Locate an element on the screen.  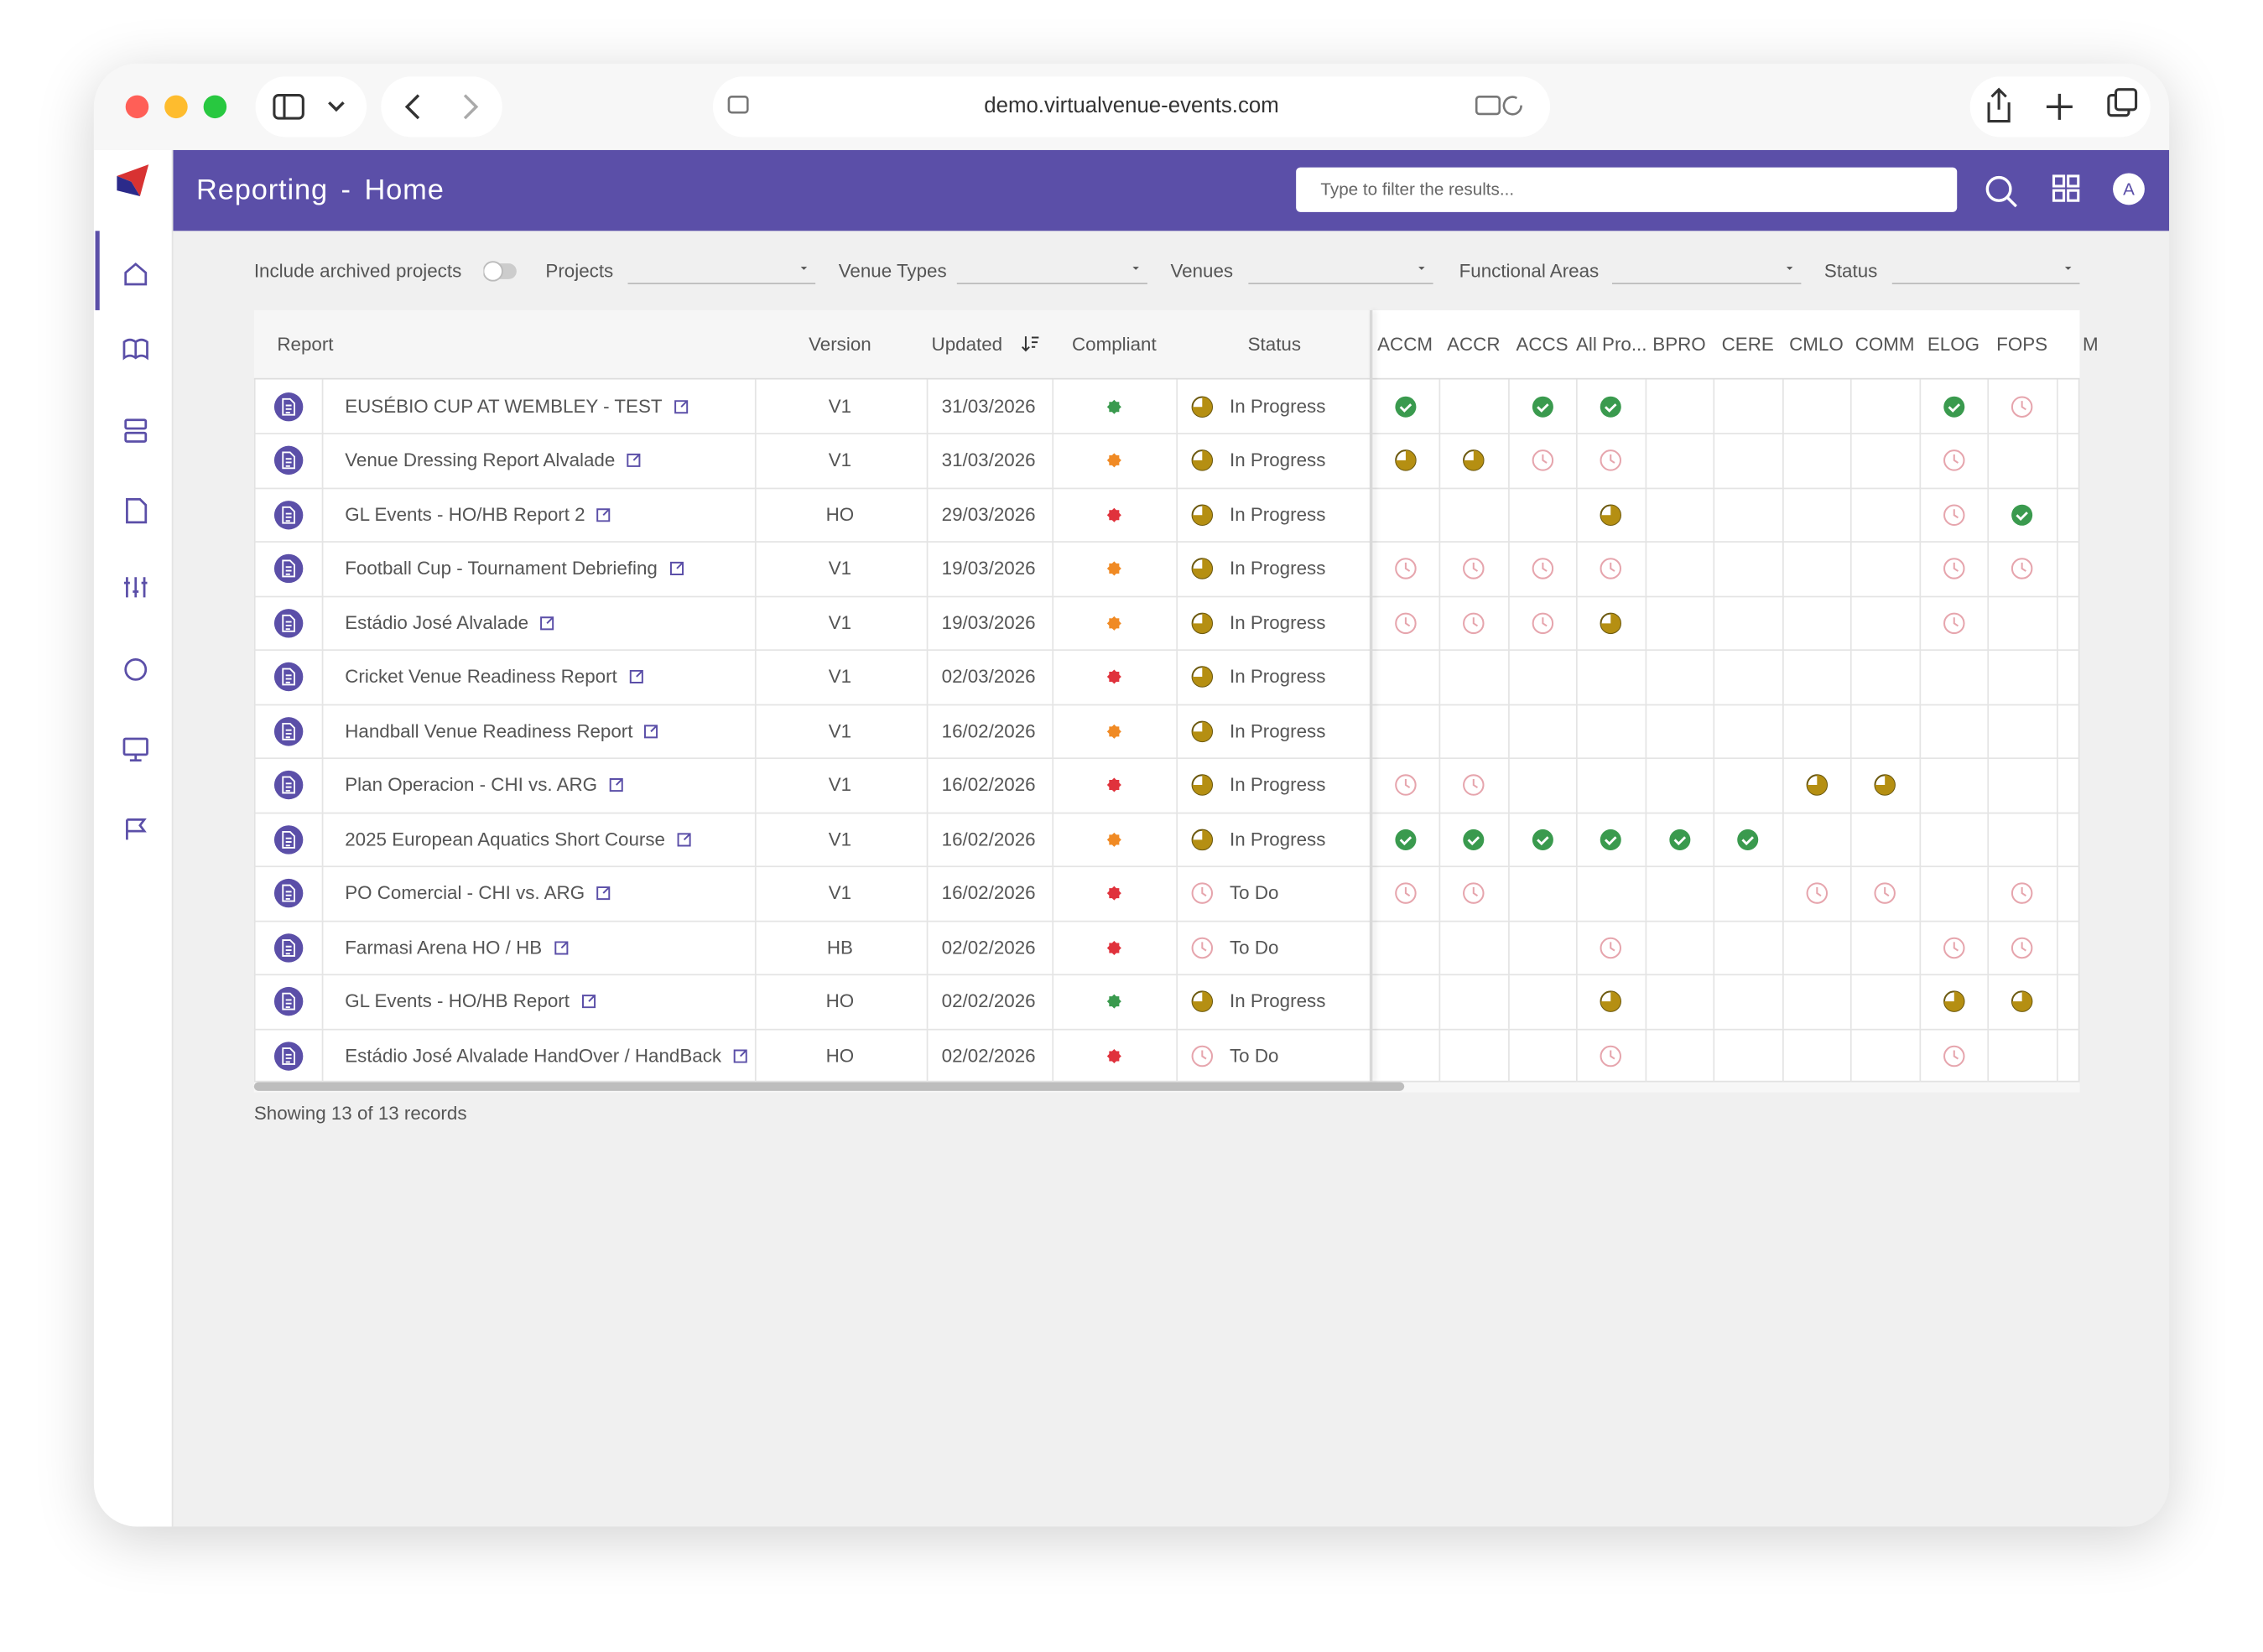
report-name: 2025 European Aquatics Short Course is located at coordinates (505, 839).